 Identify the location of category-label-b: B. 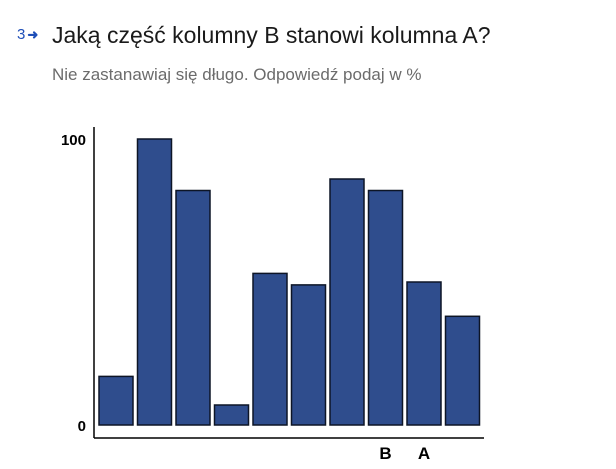
(385, 453).